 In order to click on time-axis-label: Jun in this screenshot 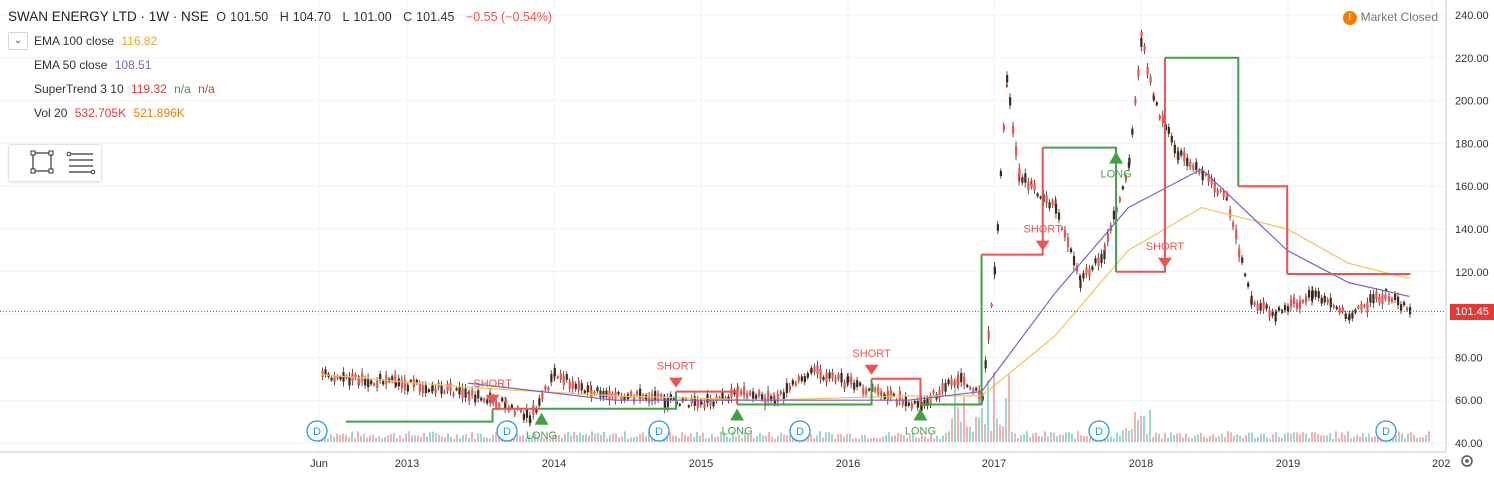, I will do `click(319, 464)`.